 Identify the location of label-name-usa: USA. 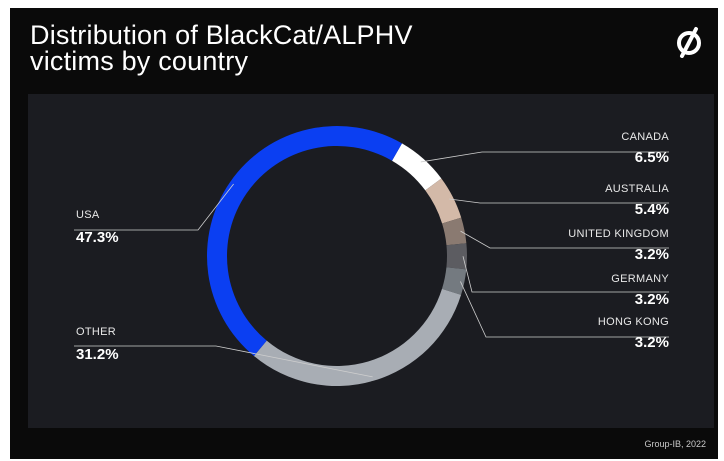
(88, 215).